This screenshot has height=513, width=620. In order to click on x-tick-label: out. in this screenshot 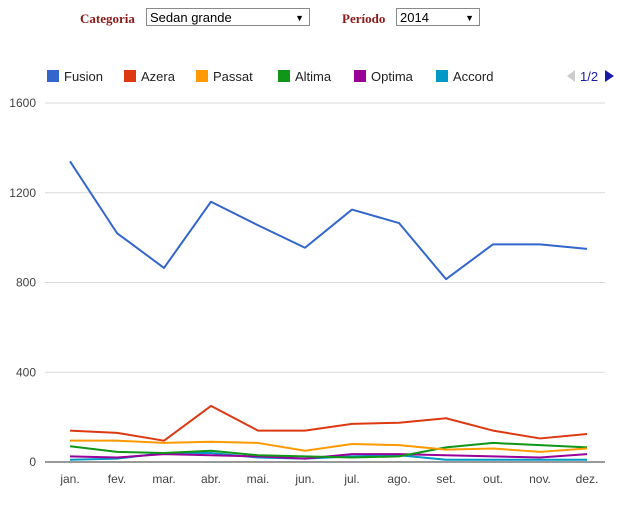, I will do `click(493, 479)`.